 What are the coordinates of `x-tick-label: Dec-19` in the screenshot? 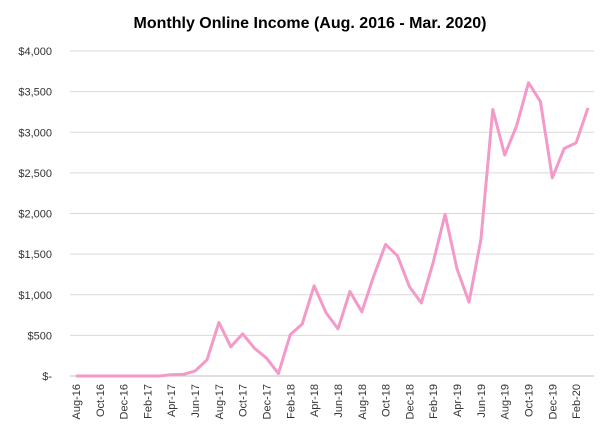 It's located at (553, 401).